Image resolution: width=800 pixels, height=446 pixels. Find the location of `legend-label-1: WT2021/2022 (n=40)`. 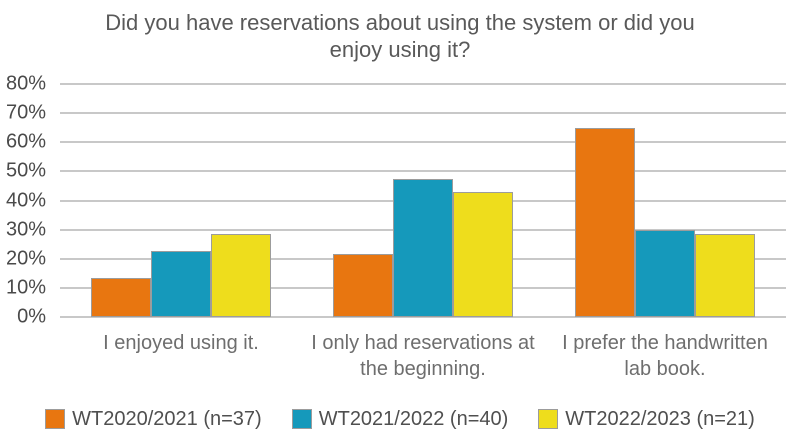

legend-label-1: WT2021/2022 (n=40) is located at coordinates (413, 418).